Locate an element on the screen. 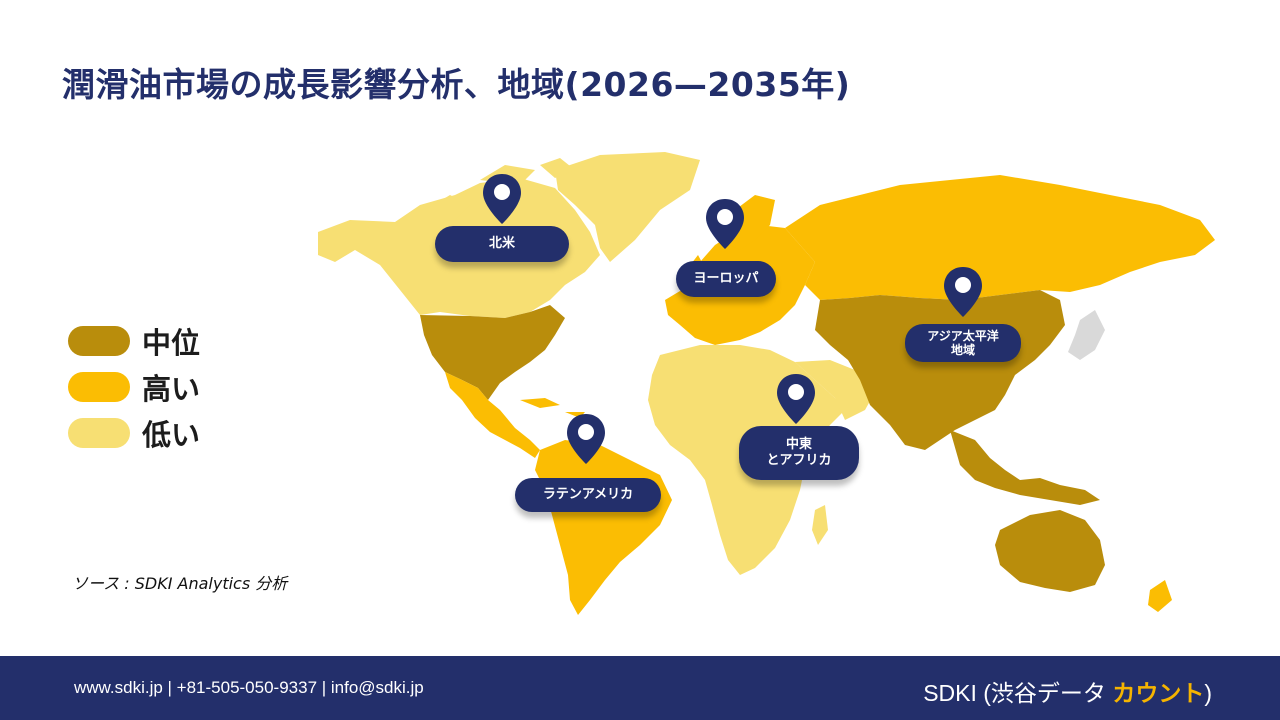 The height and width of the screenshot is (720, 1280). legend: 中位 高い 低い is located at coordinates (134, 387).